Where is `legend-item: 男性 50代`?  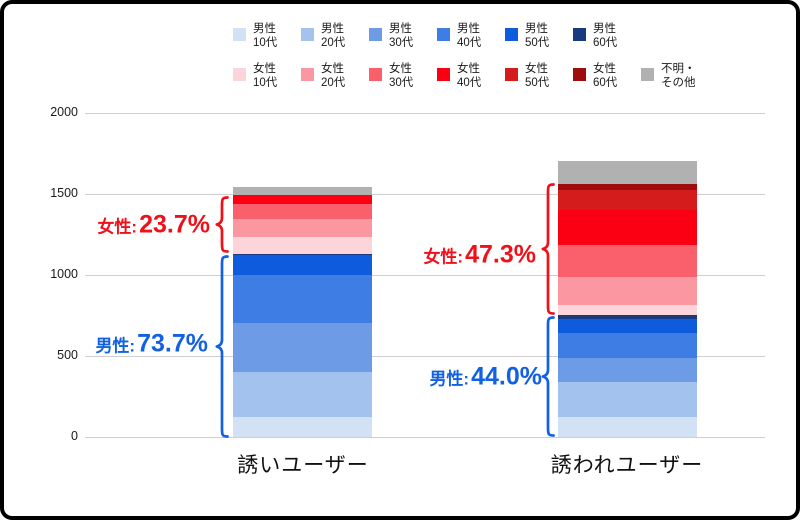
legend-item: 男性 50代 is located at coordinates (527, 36).